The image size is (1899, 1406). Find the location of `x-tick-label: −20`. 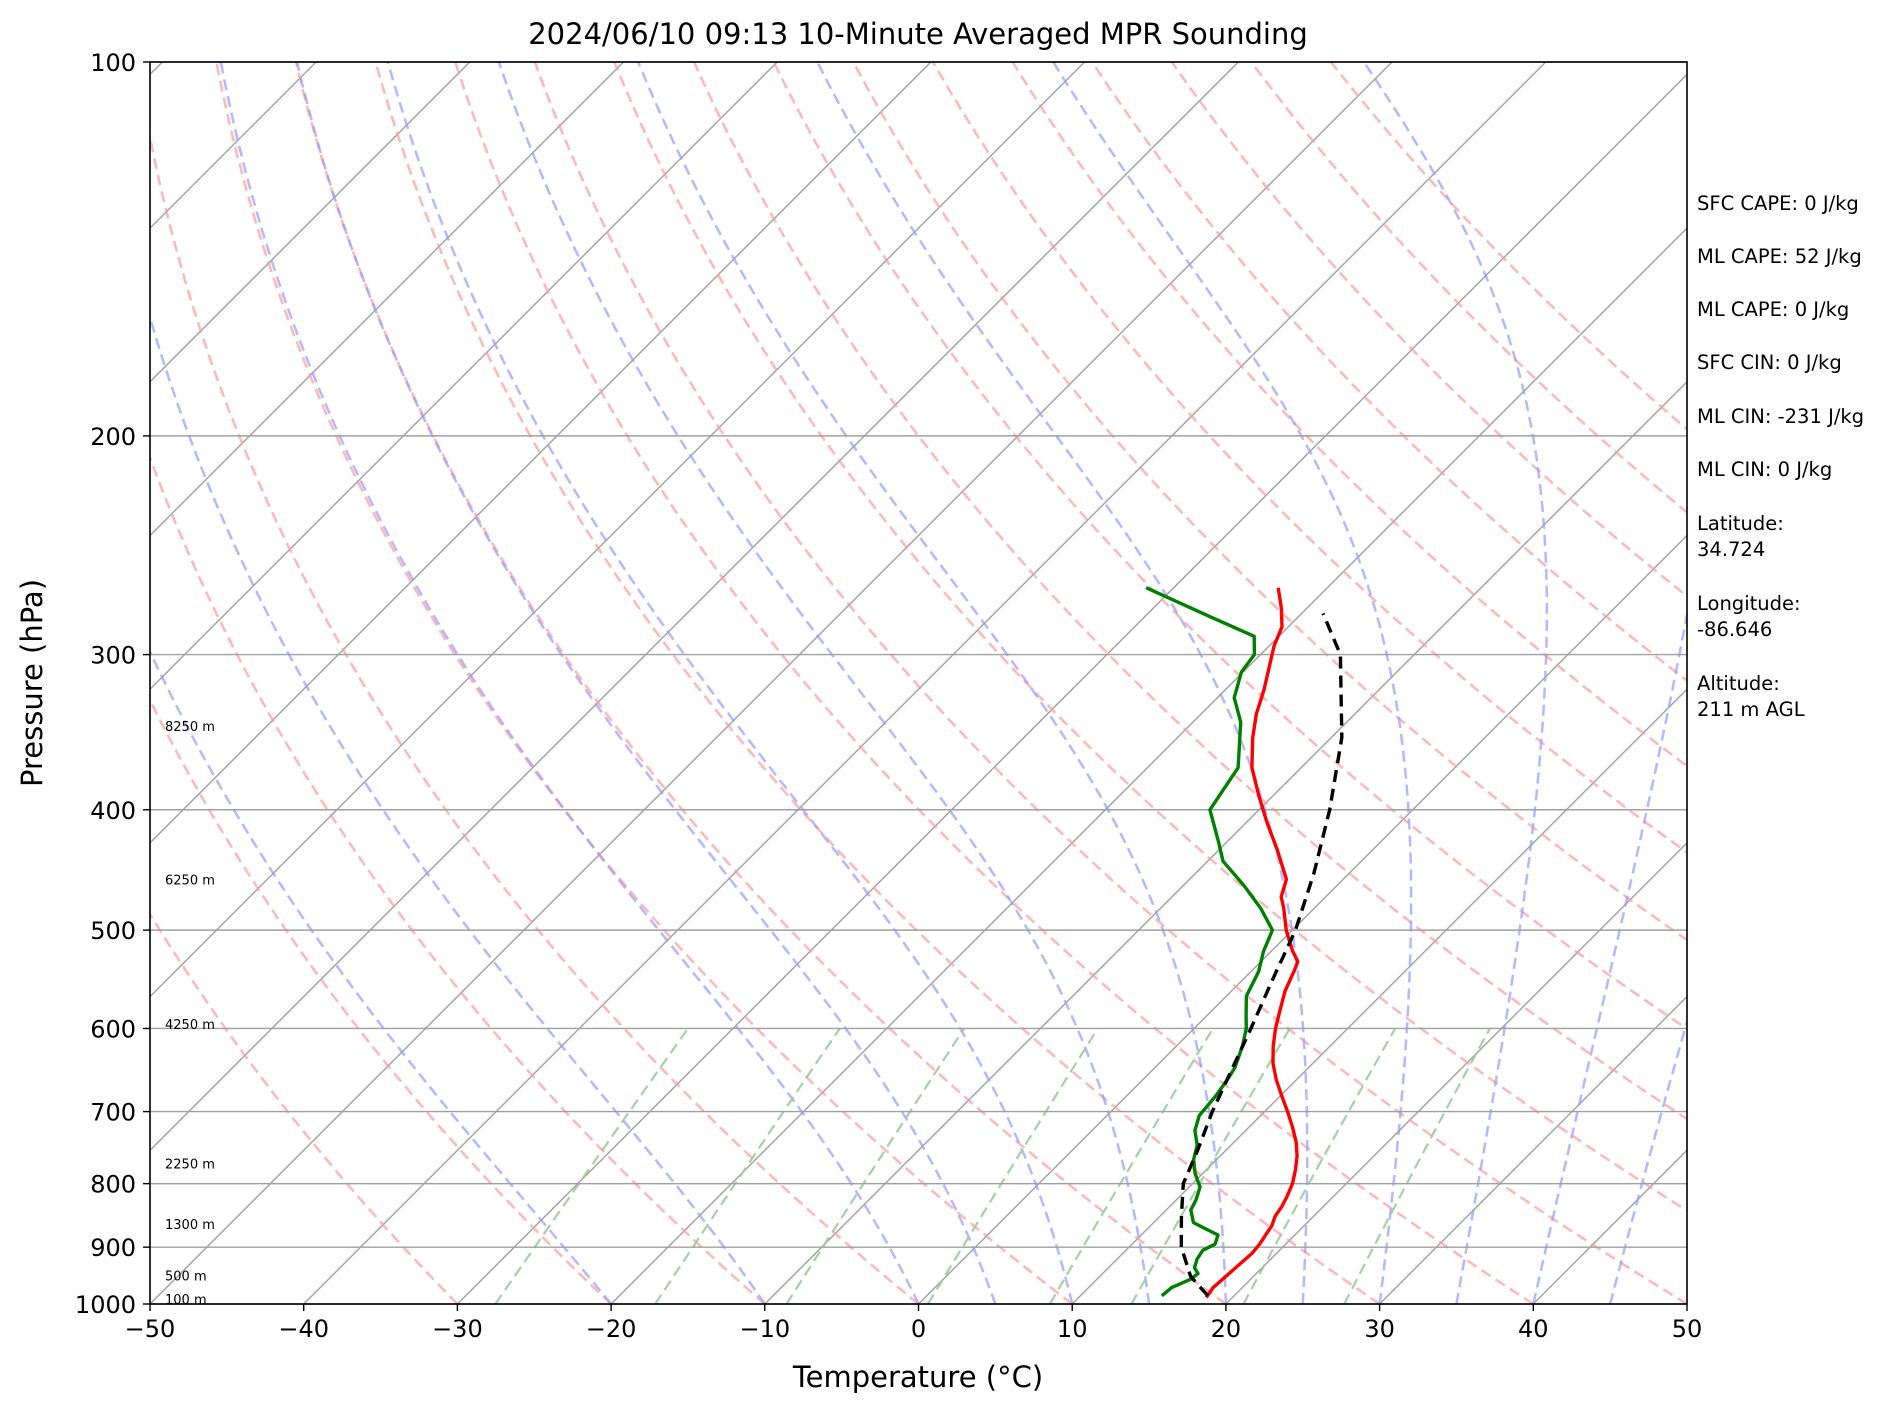

x-tick-label: −20 is located at coordinates (611, 1329).